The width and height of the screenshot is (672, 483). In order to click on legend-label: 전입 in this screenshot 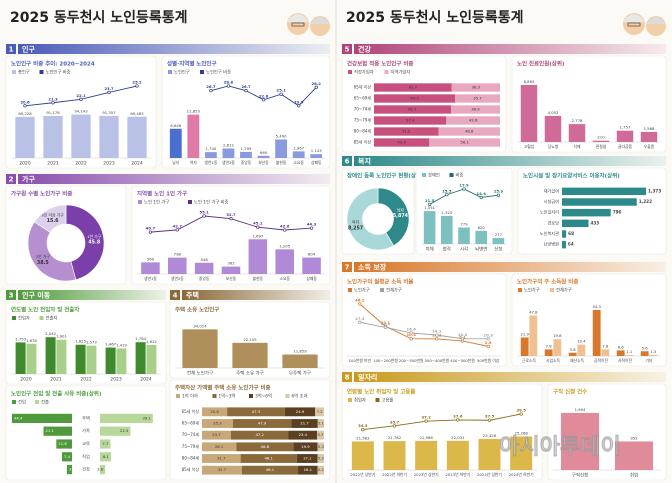, I will do `click(22, 402)`.